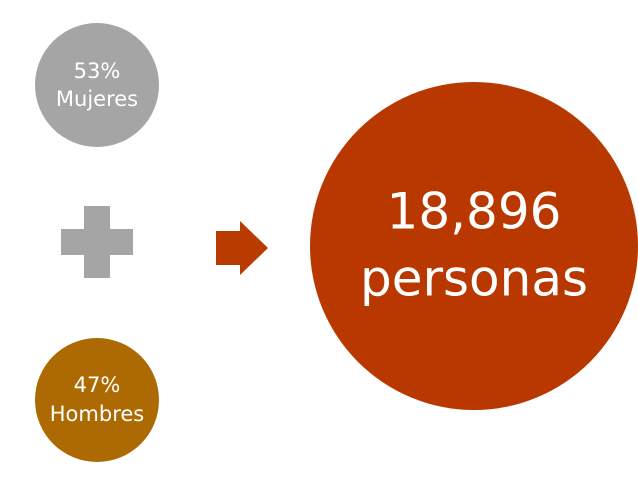 This screenshot has width=638, height=488. Describe the element at coordinates (97, 400) in the screenshot. I see `men-circle` at that location.